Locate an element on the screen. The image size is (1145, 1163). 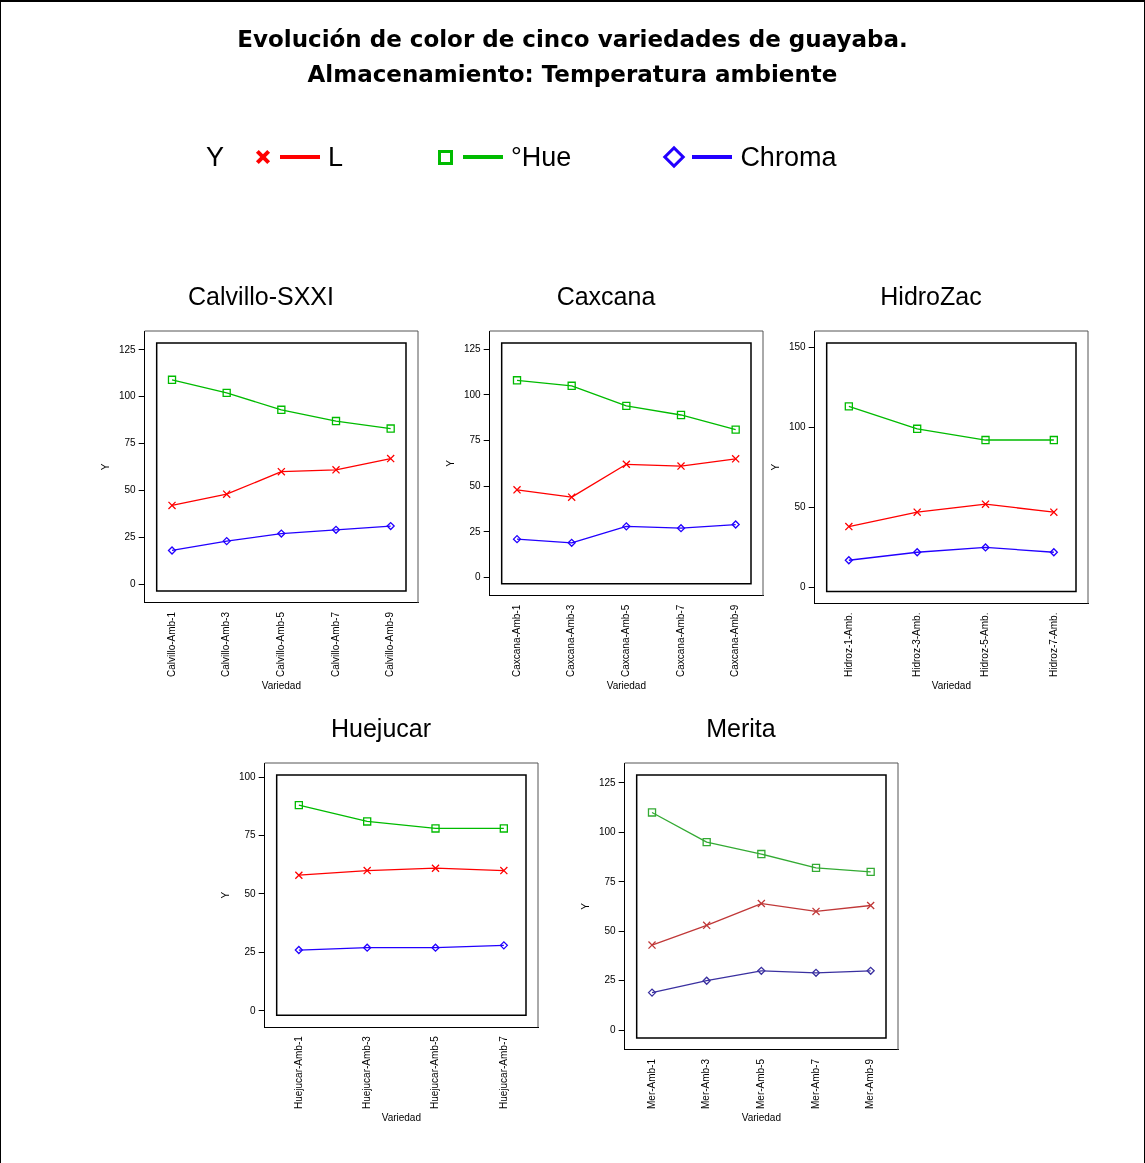
x-tick-label: Huejucar-Amb-3 is located at coordinates (366, 1072).